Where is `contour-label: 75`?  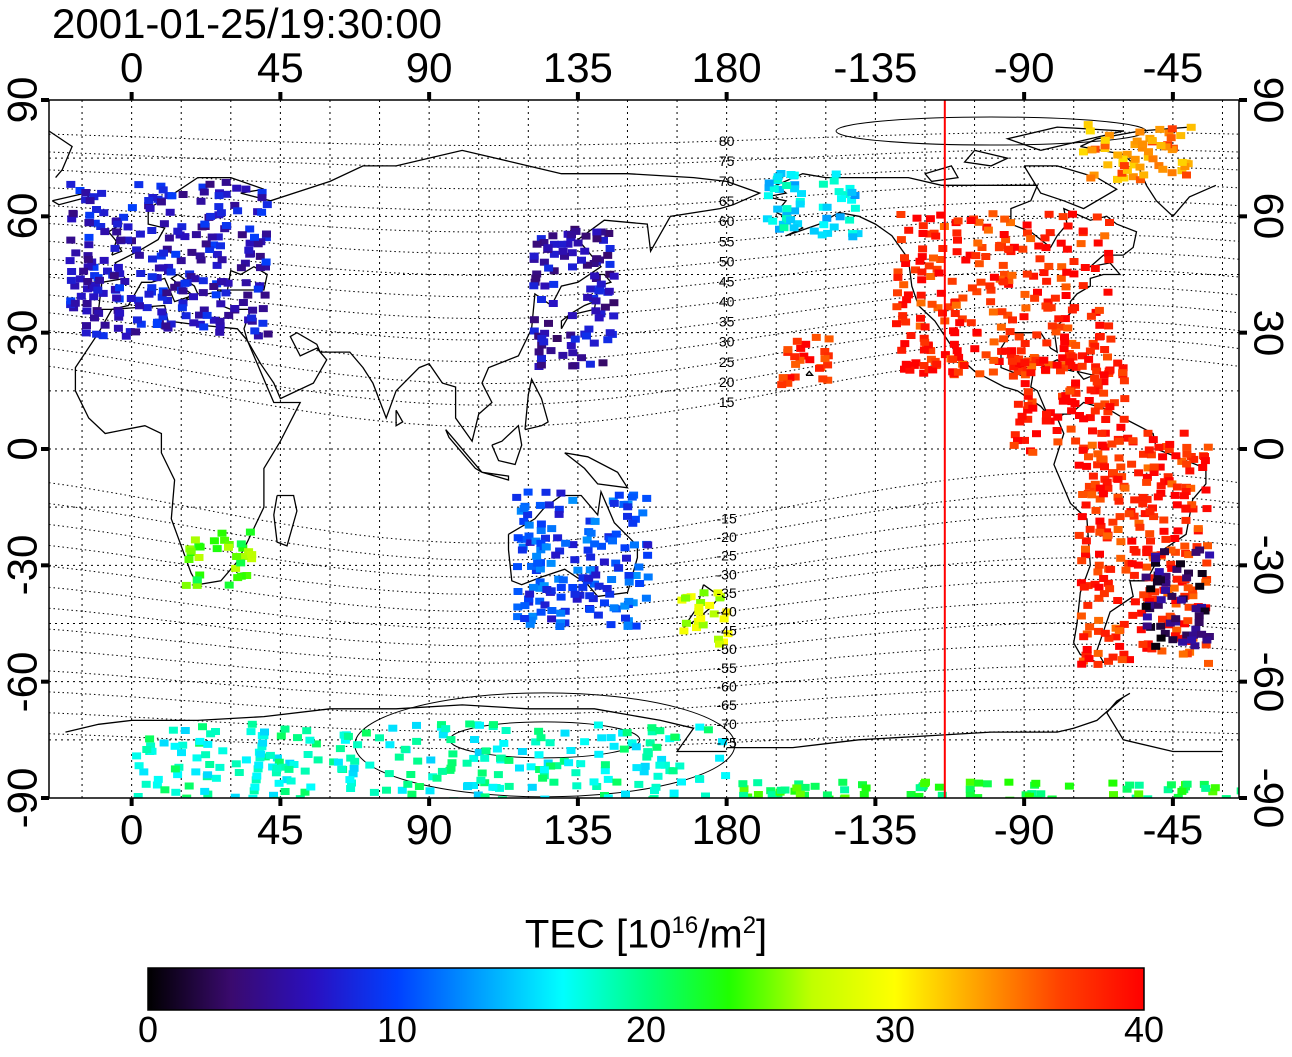
contour-label: 75 is located at coordinates (727, 161).